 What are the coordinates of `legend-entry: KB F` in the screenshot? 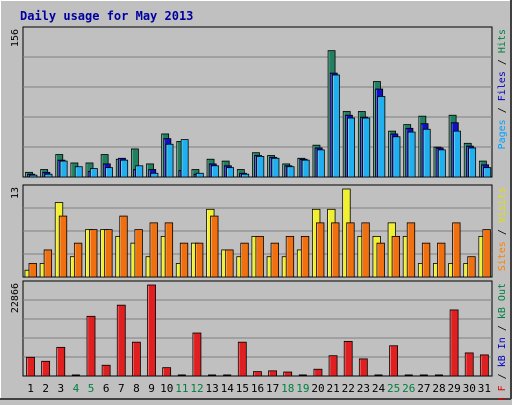 It's located at (502, 392).